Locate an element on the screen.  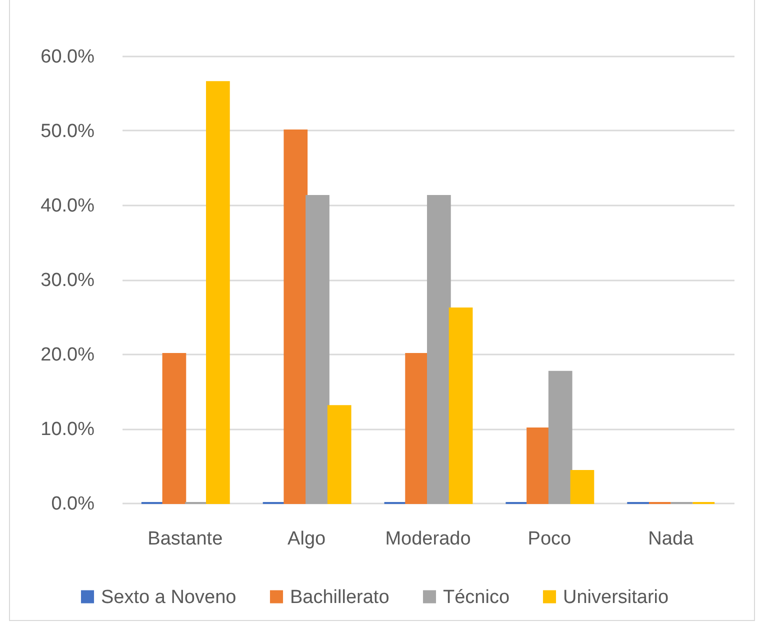
x-tick-label: Moderado is located at coordinates (428, 539).